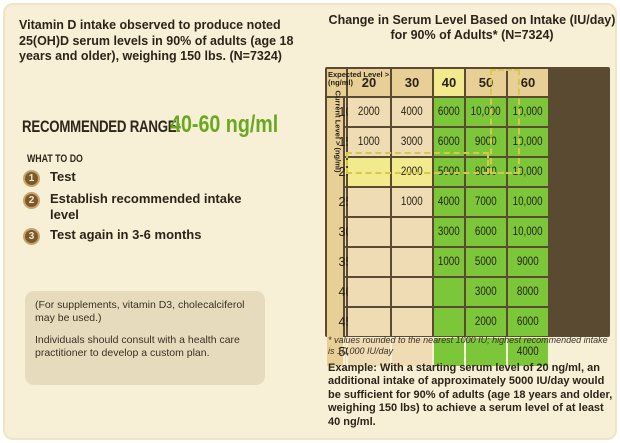  Describe the element at coordinates (486, 172) in the screenshot. I see `table-cell: 8000` at that location.